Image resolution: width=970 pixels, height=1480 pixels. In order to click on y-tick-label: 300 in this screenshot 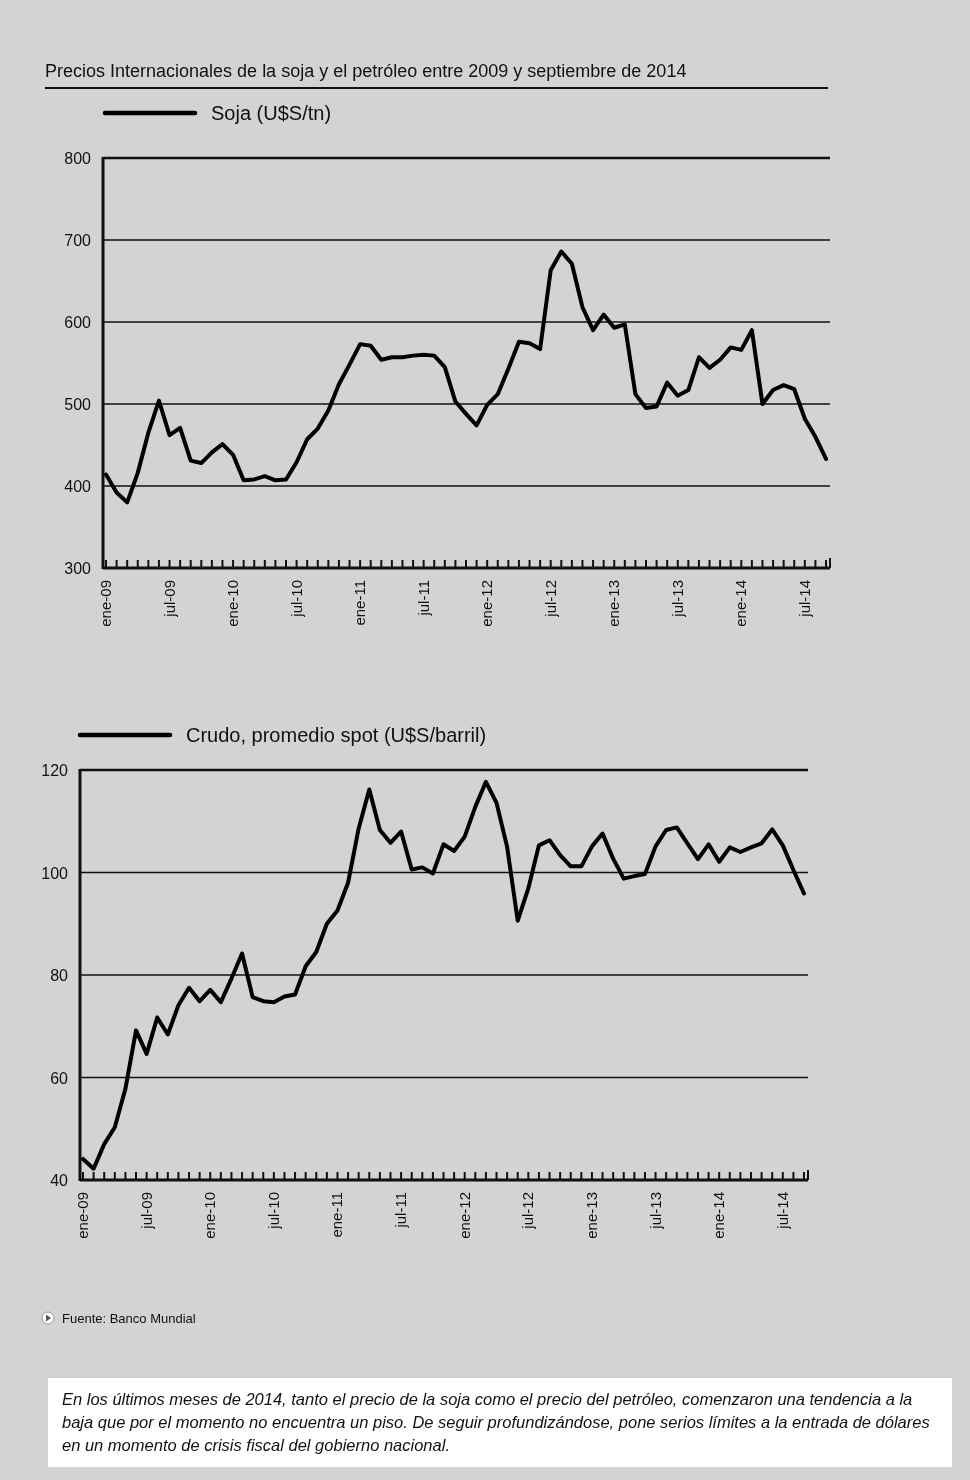, I will do `click(78, 568)`.